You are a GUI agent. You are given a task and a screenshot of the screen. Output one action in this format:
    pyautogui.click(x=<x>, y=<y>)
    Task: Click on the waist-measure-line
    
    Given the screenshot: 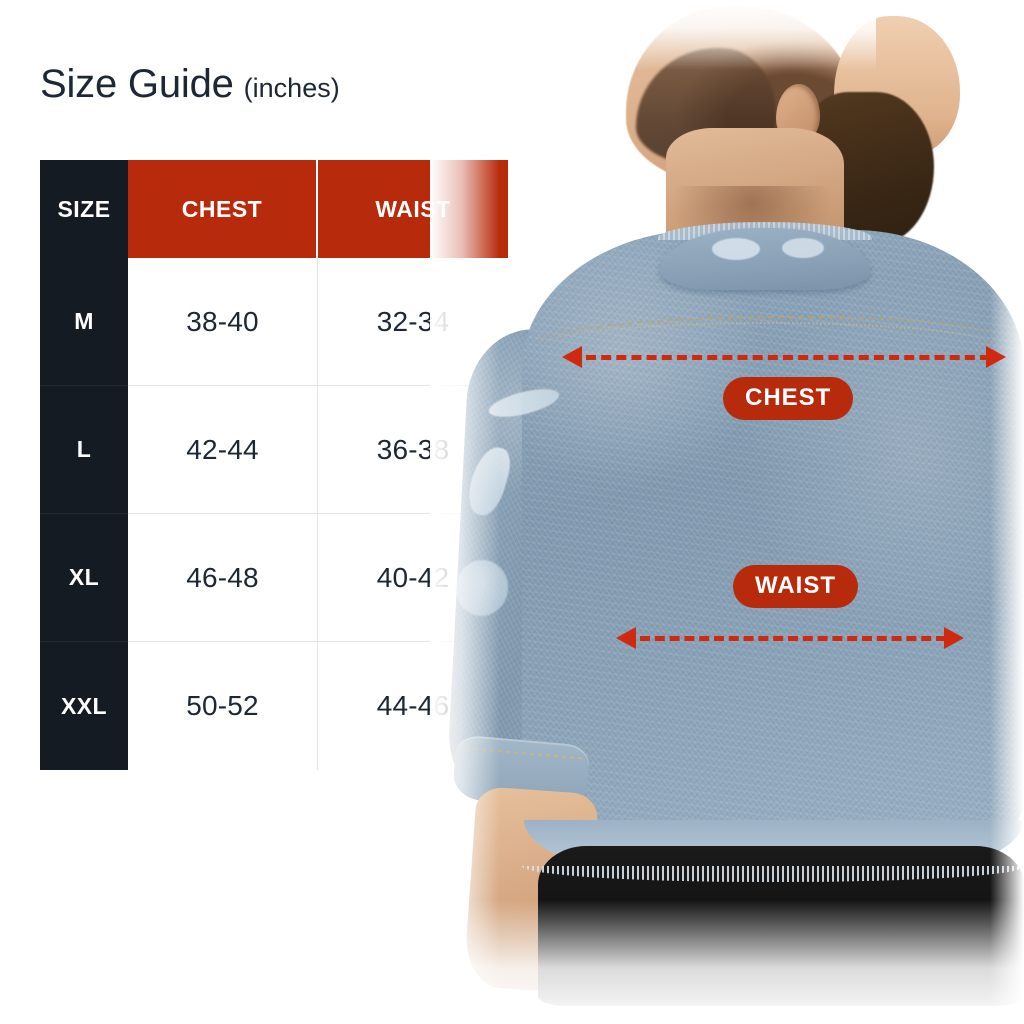 What is the action you would take?
    pyautogui.click(x=793, y=638)
    